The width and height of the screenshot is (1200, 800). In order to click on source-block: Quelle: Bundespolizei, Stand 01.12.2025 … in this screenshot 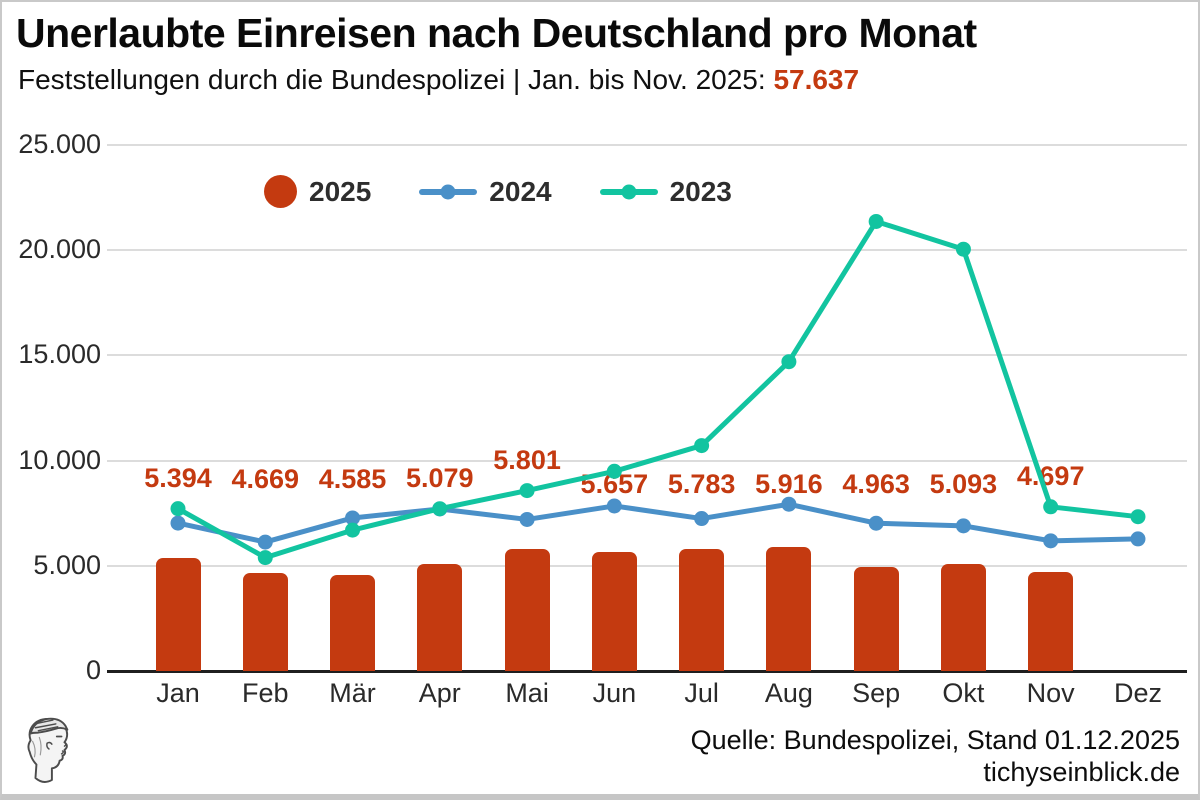, I will do `click(935, 756)`.